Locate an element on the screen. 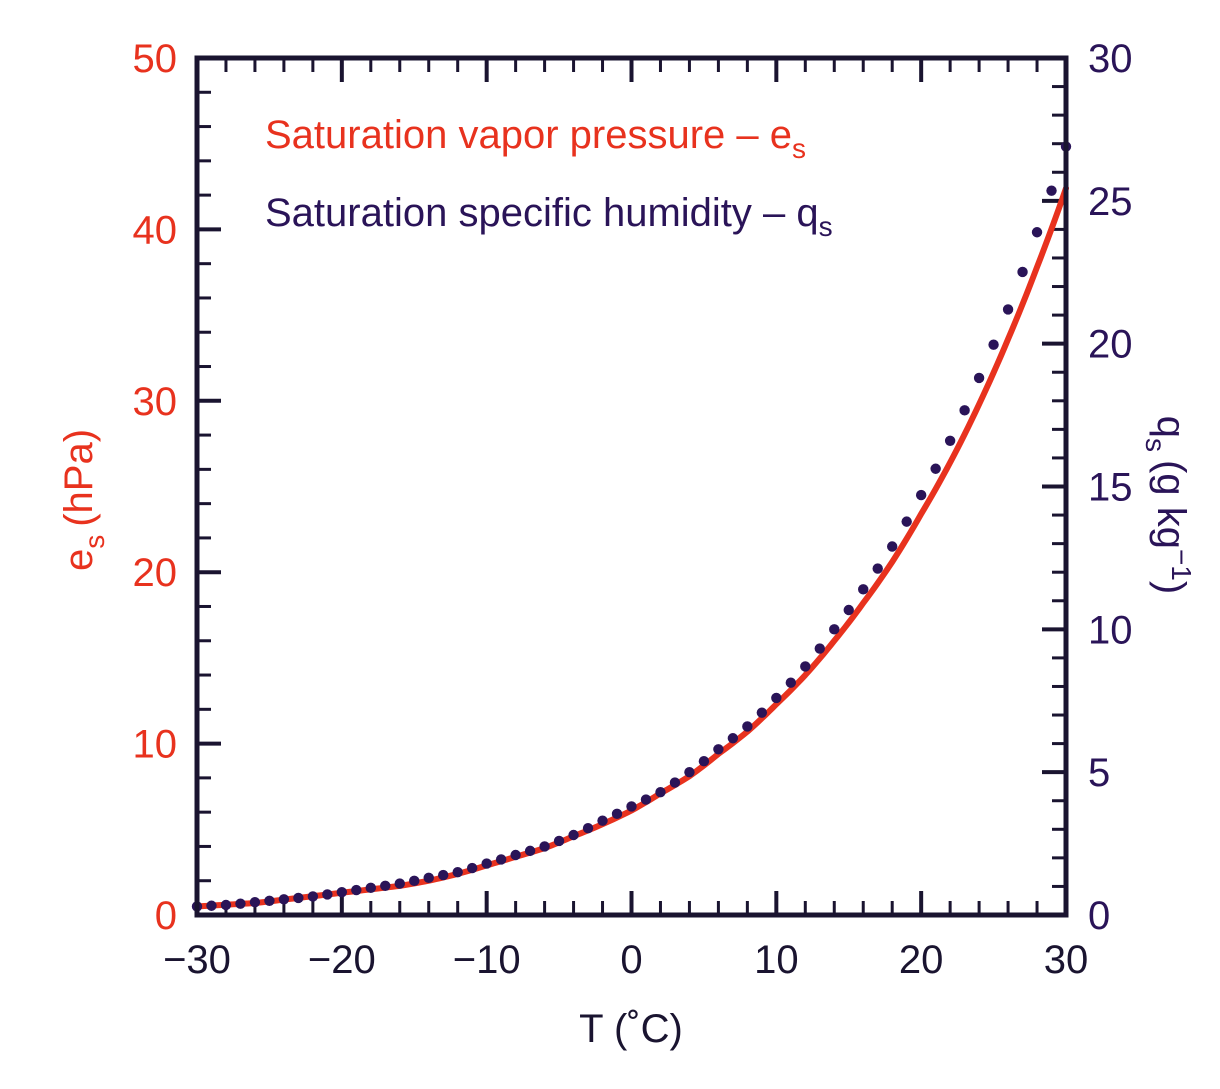 This screenshot has width=1220, height=1089. left-tick-label: 40 is located at coordinates (155, 230).